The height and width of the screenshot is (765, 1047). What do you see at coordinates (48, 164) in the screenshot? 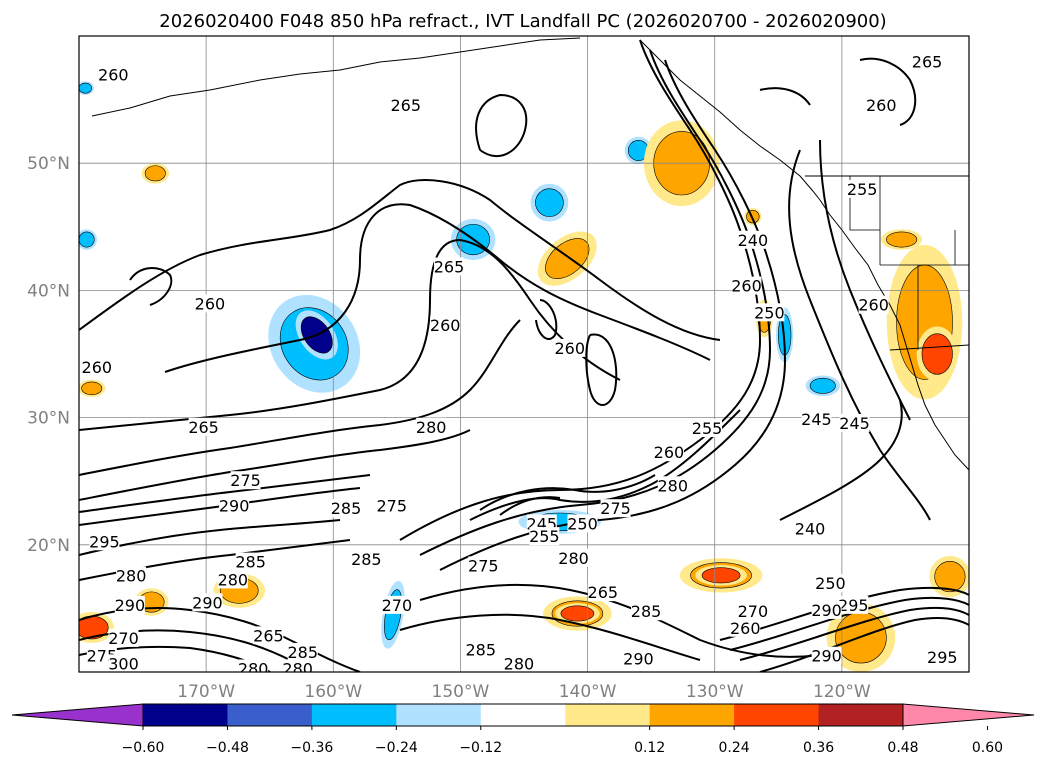
I see `lat-tick-label: 50°N` at bounding box center [48, 164].